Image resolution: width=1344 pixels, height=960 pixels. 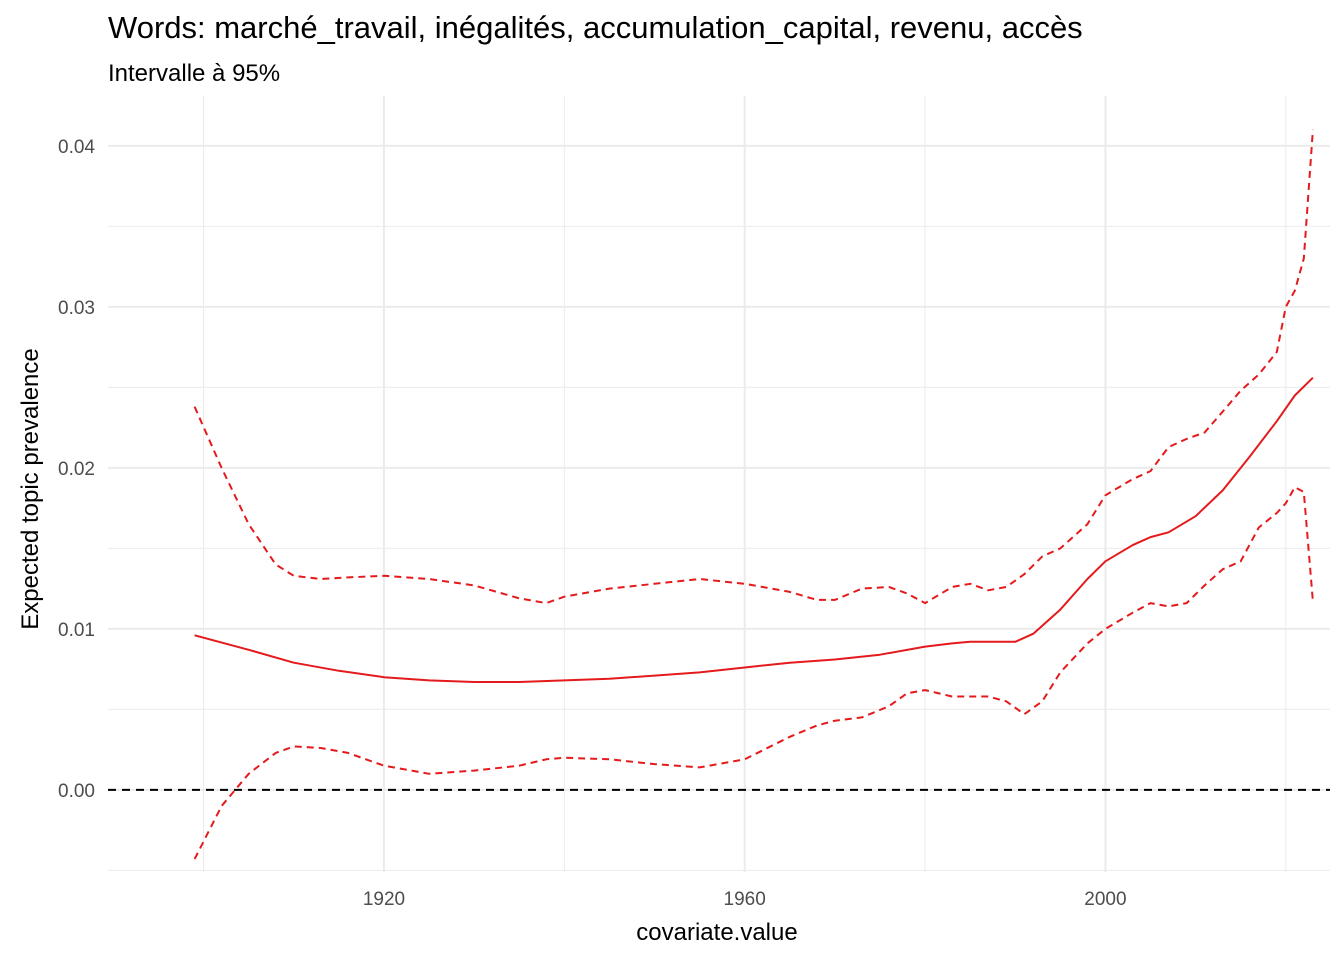 What do you see at coordinates (384, 899) in the screenshot?
I see `x-tick-label: 1920` at bounding box center [384, 899].